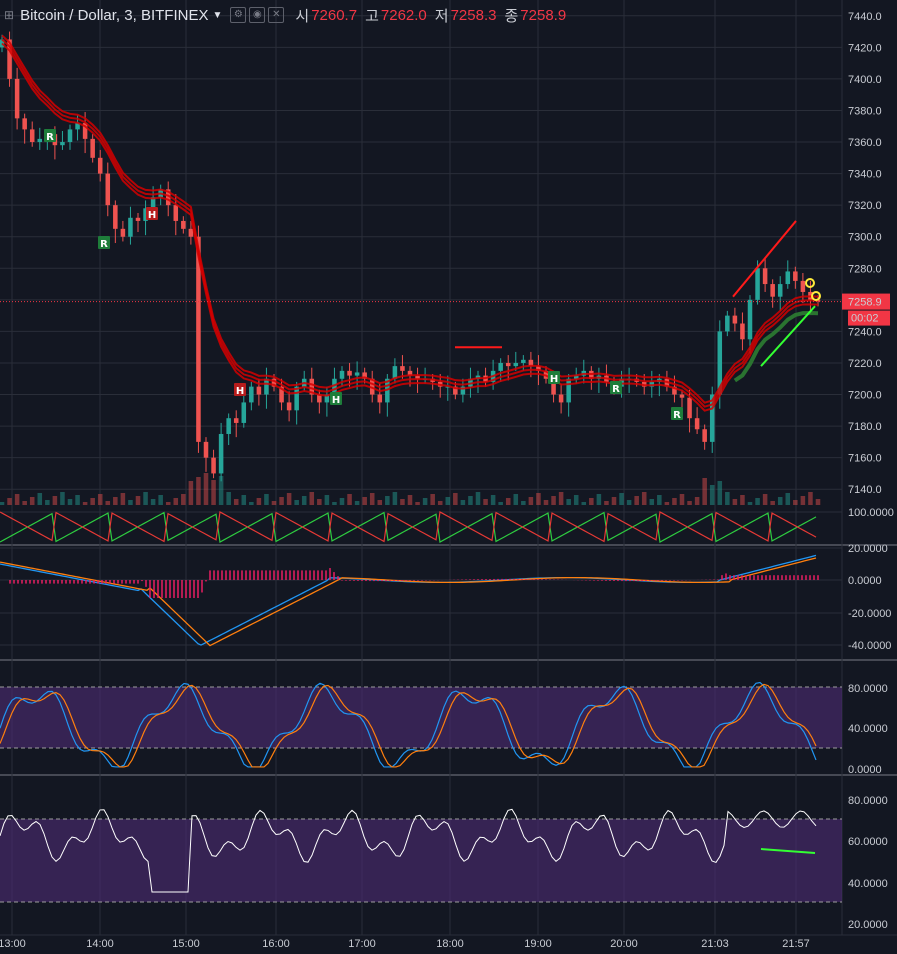 This screenshot has width=897, height=954. I want to click on stoch-k-line, so click(408, 724).